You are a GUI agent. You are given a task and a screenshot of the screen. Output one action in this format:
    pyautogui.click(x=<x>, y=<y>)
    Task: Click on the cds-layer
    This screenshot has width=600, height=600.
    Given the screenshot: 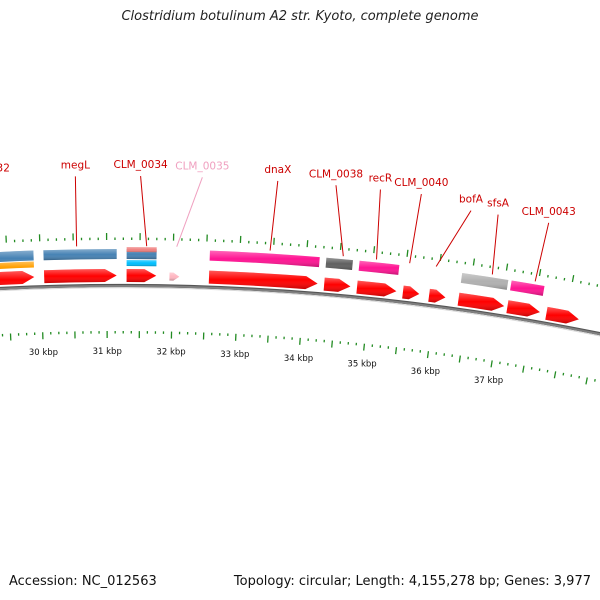 What is the action you would take?
    pyautogui.click(x=289, y=296)
    